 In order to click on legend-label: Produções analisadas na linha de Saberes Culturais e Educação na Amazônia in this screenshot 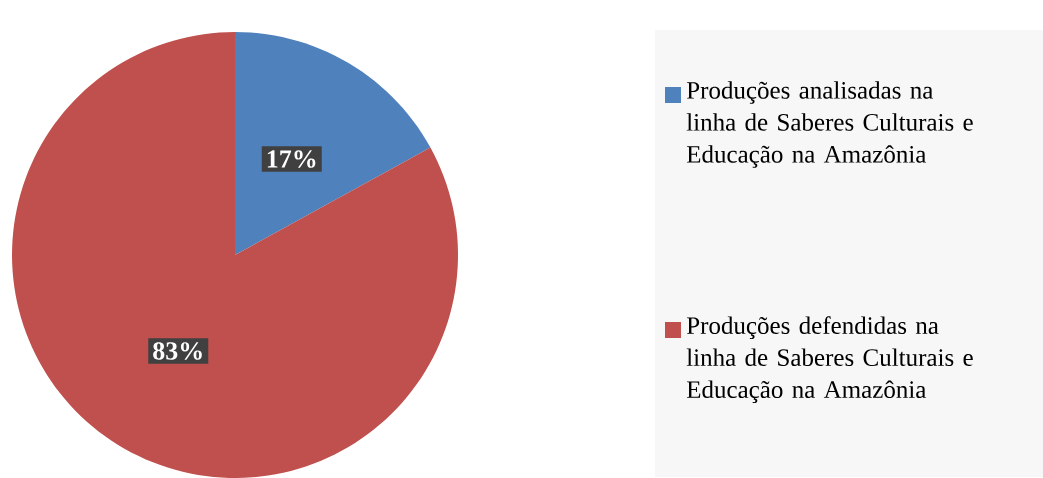, I will do `click(829, 124)`.